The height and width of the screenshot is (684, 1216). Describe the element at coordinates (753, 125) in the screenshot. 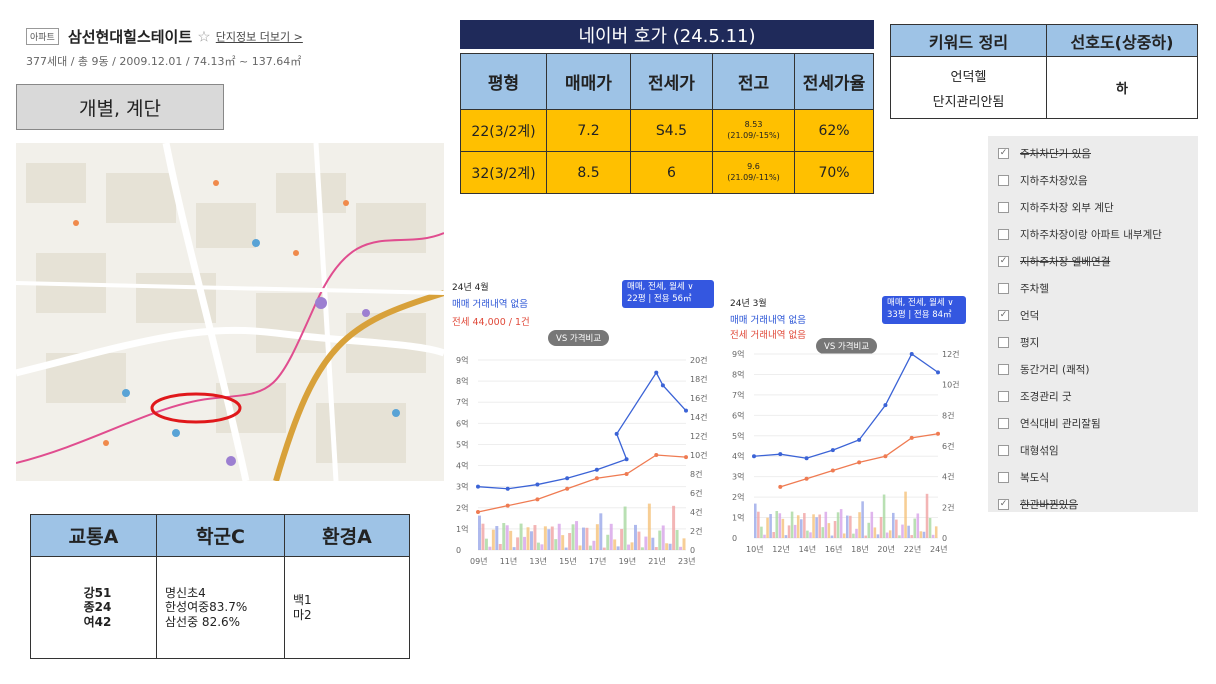

I see `high-value: 8.53` at that location.